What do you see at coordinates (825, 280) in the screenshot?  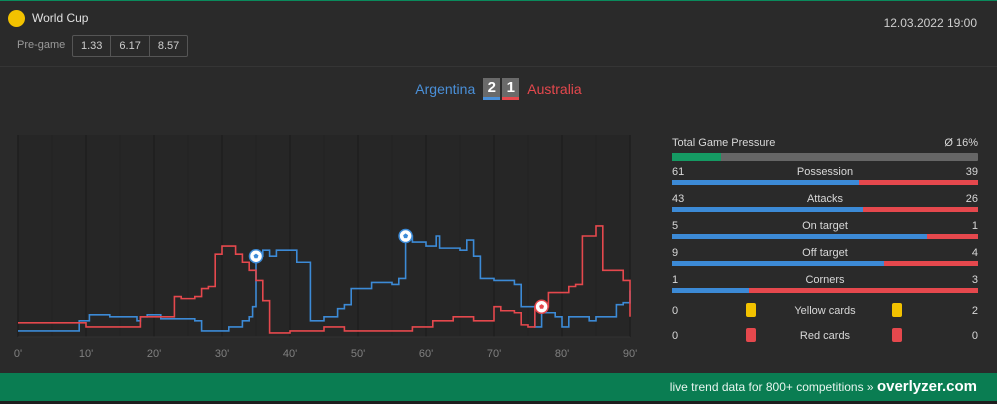 I see `stat-label: Corners` at bounding box center [825, 280].